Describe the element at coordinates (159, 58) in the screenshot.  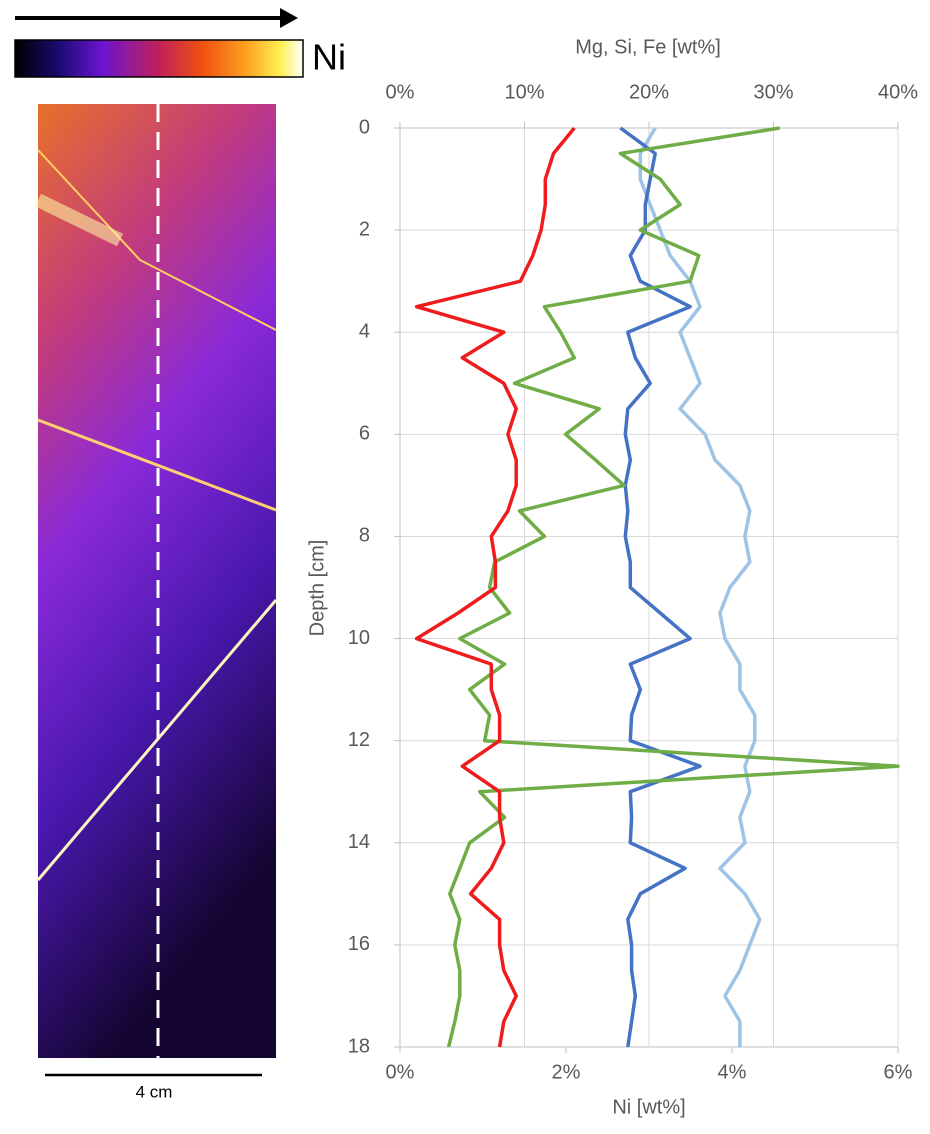
I see `colorbar` at that location.